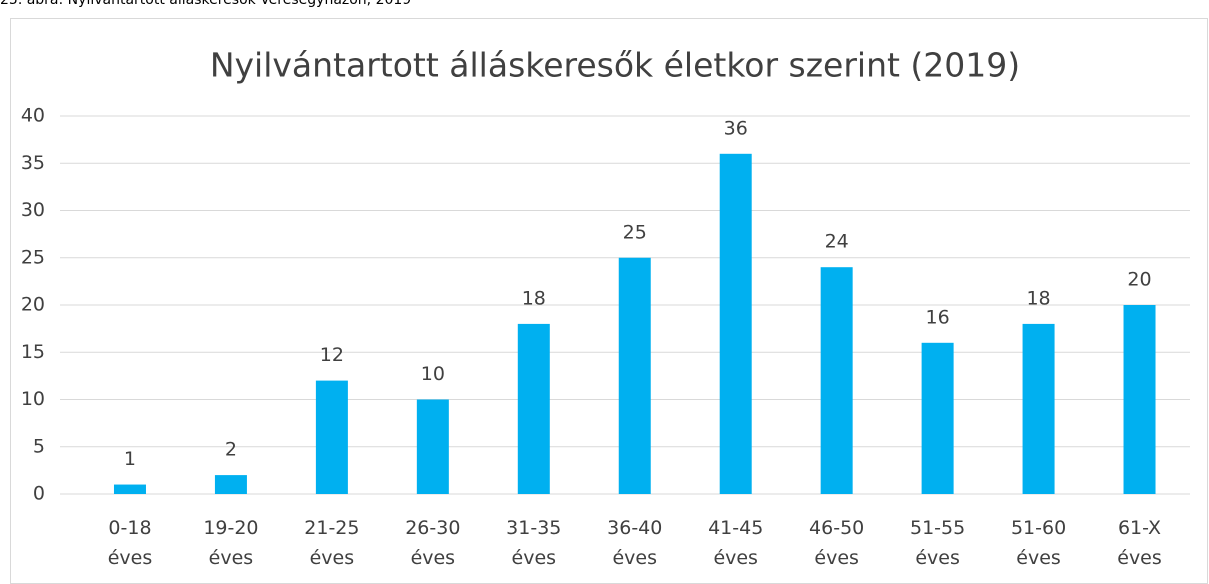  I want to click on x-tick-label: 51-55 éves, so click(938, 543).